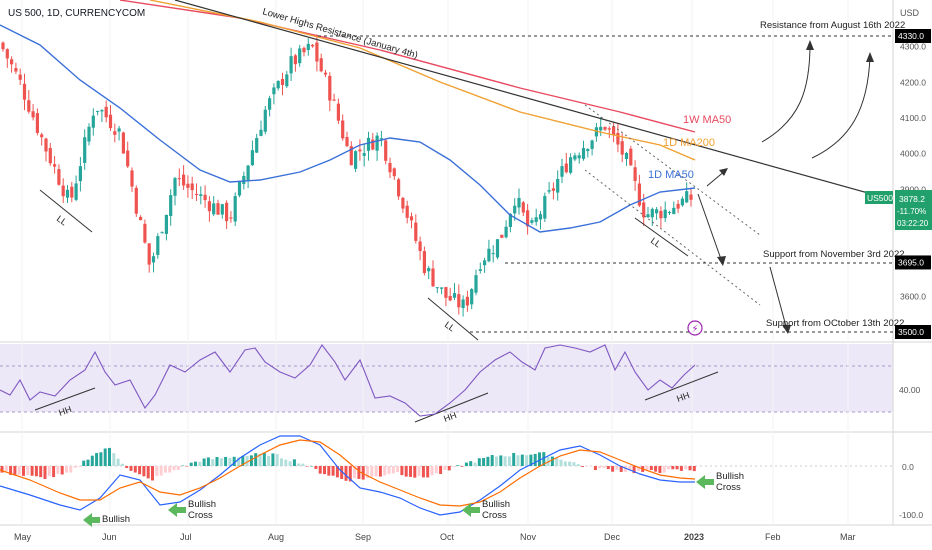 The width and height of the screenshot is (932, 550). Describe the element at coordinates (446, 378) in the screenshot. I see `rsi-band` at that location.